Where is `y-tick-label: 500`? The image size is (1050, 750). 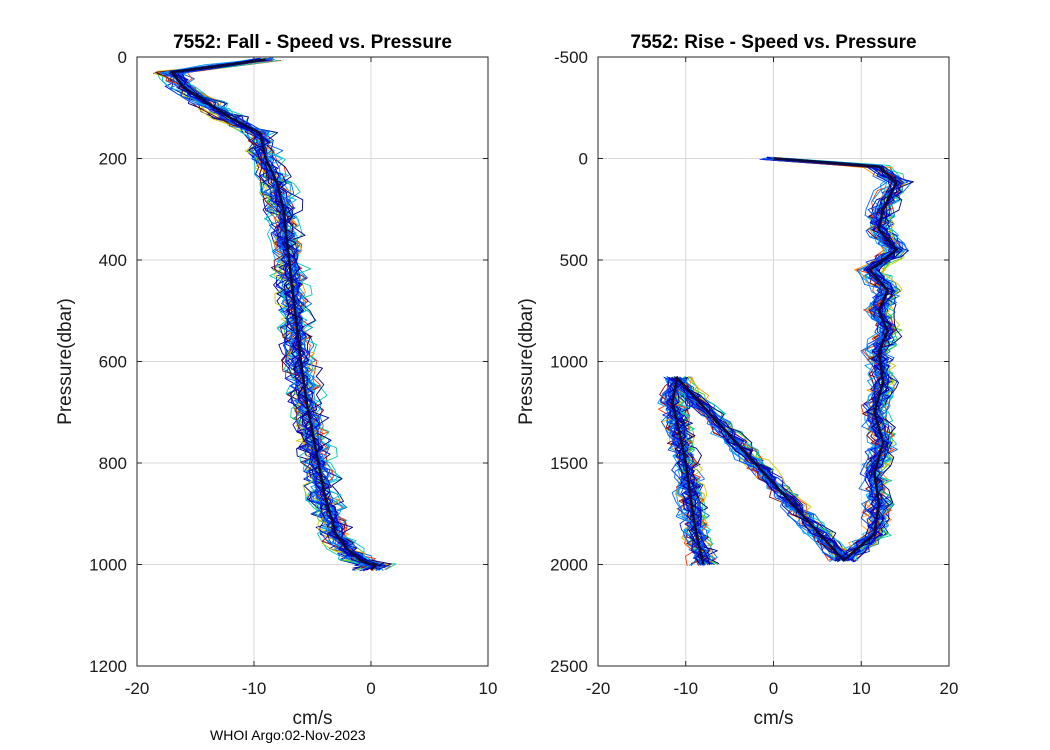
y-tick-label: 500 is located at coordinates (574, 260).